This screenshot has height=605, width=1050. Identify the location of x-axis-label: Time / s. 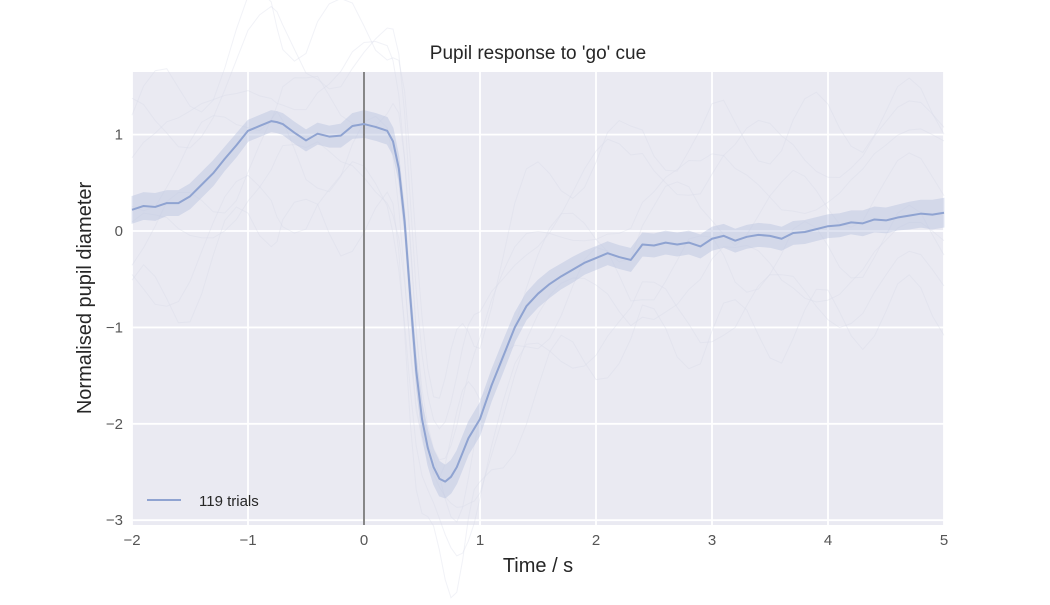
(538, 566).